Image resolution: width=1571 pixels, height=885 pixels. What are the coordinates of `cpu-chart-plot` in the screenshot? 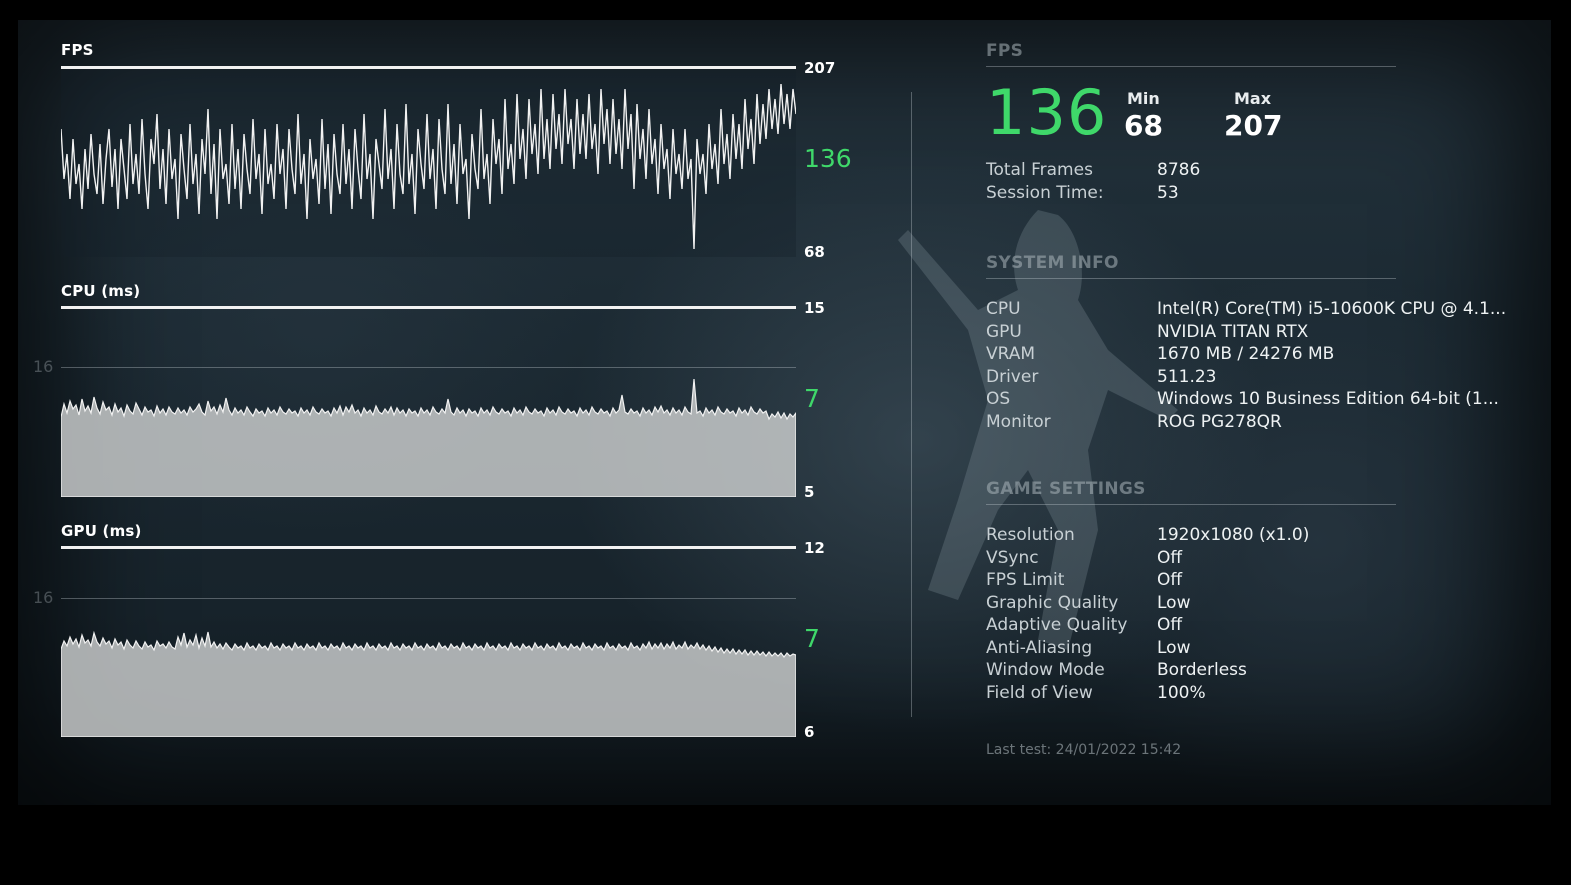 It's located at (428, 403).